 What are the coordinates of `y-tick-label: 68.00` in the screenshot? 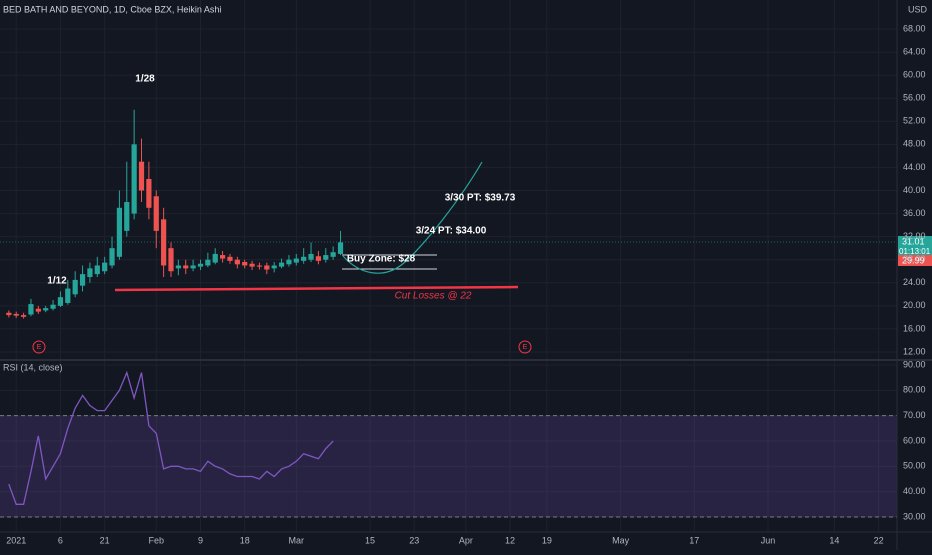 It's located at (914, 28).